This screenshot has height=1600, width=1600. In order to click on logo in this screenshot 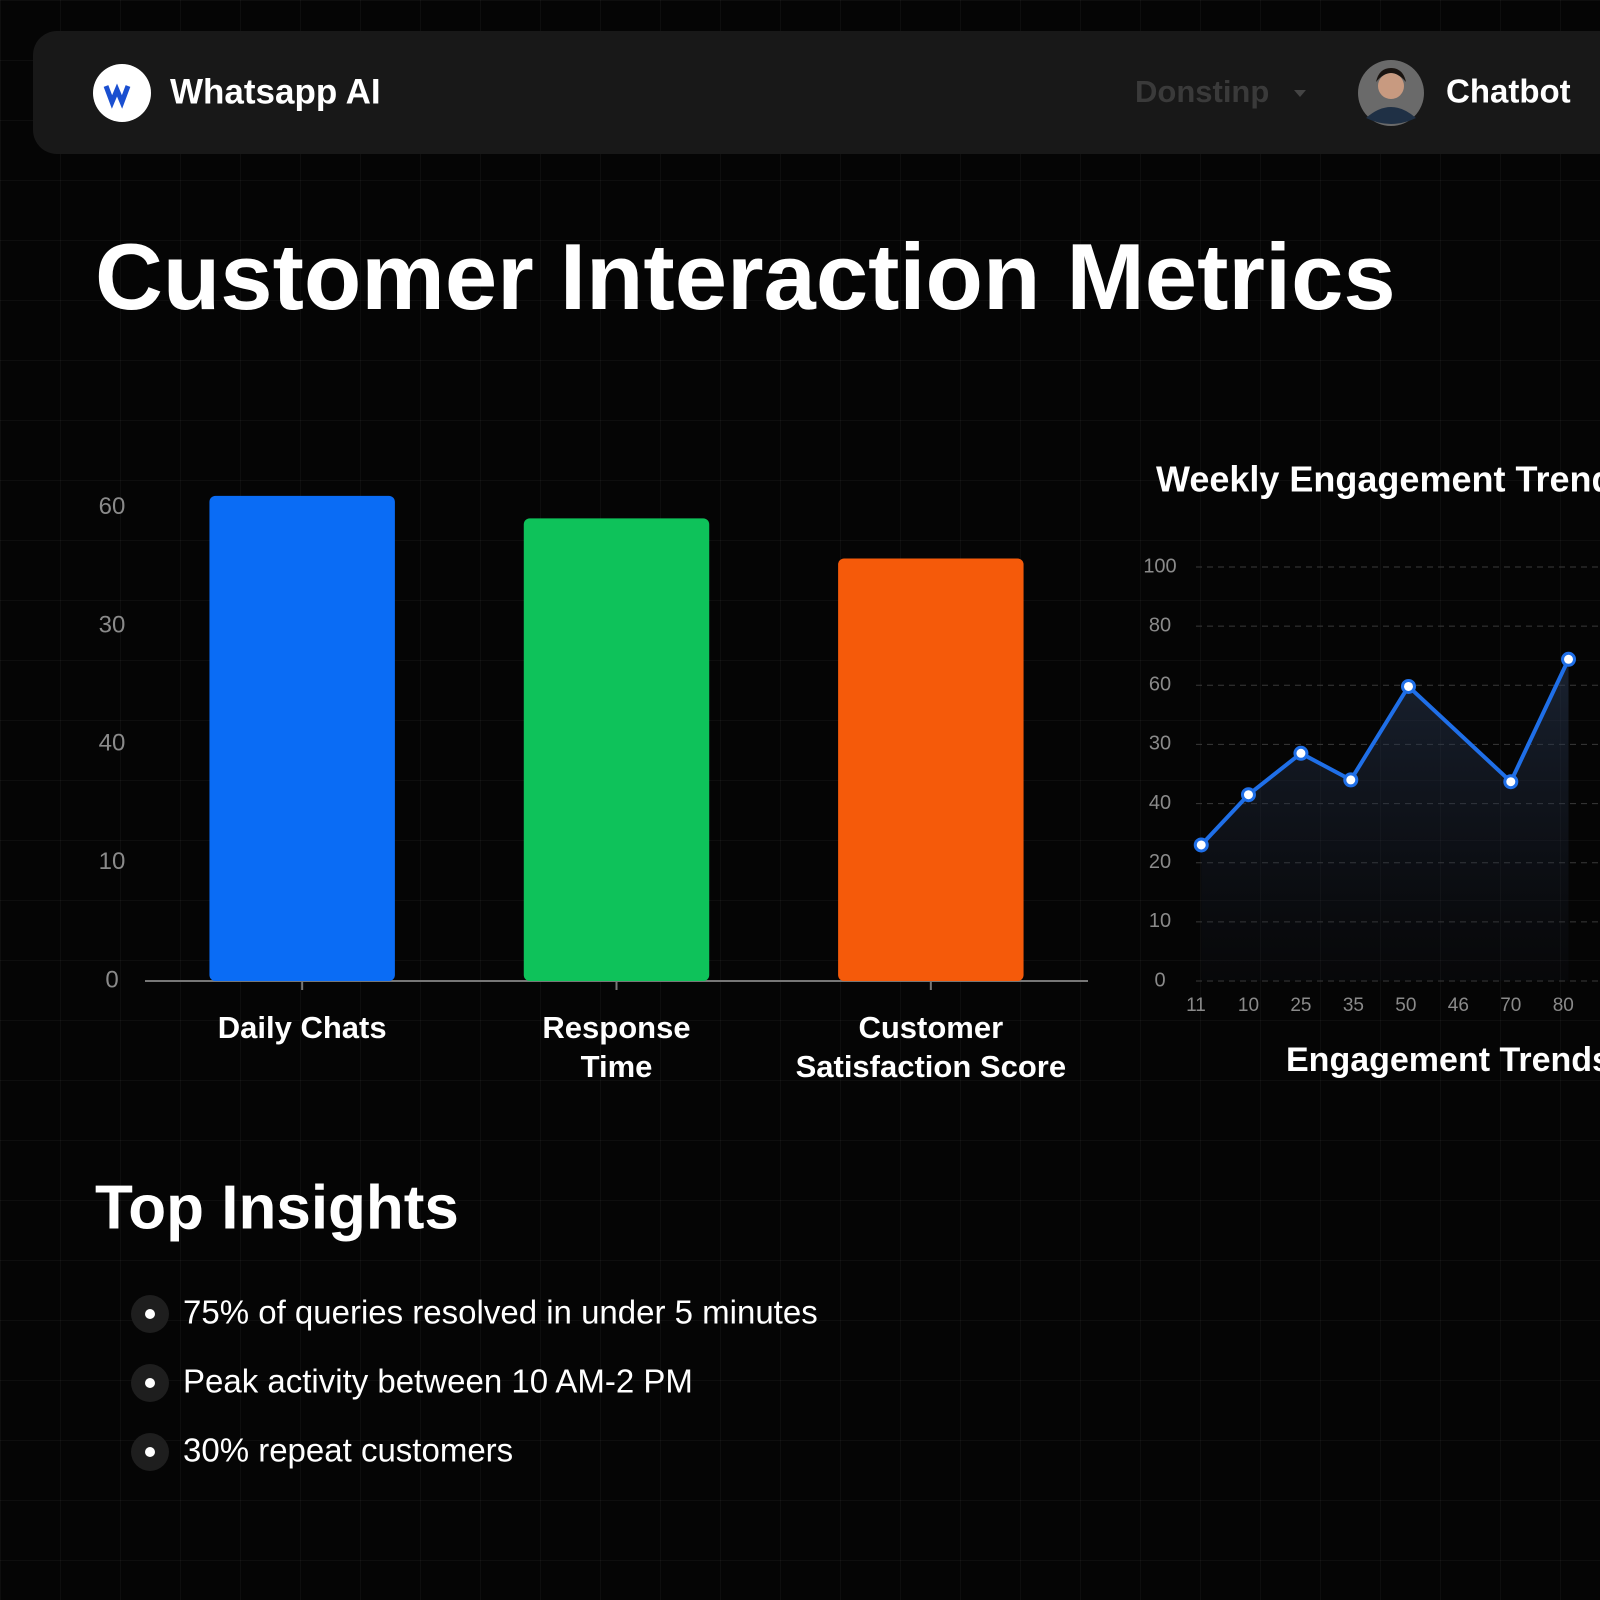, I will do `click(122, 93)`.